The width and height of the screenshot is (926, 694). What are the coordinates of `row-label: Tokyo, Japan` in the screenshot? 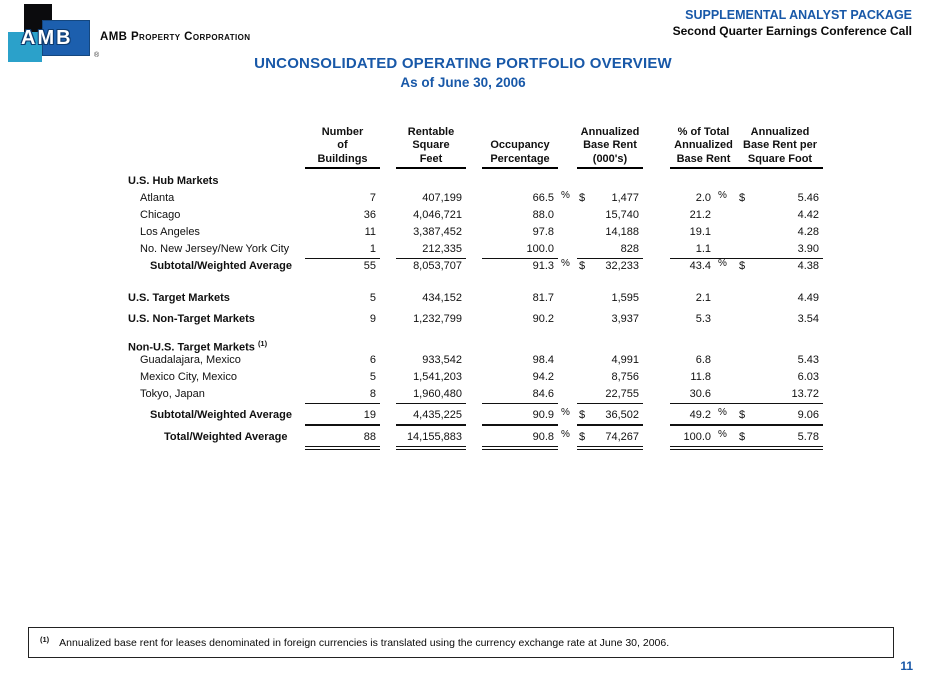 It's located at (172, 394).